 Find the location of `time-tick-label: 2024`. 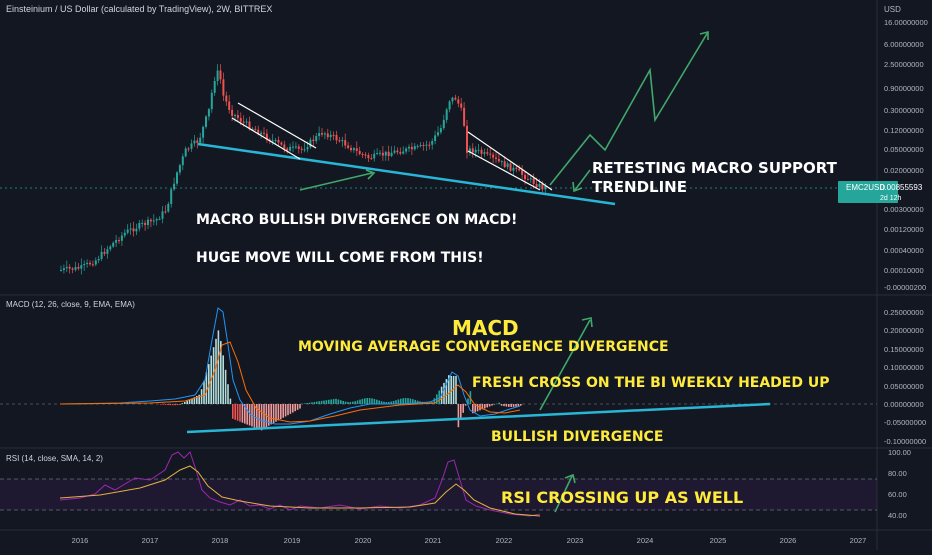

time-tick-label: 2024 is located at coordinates (645, 540).